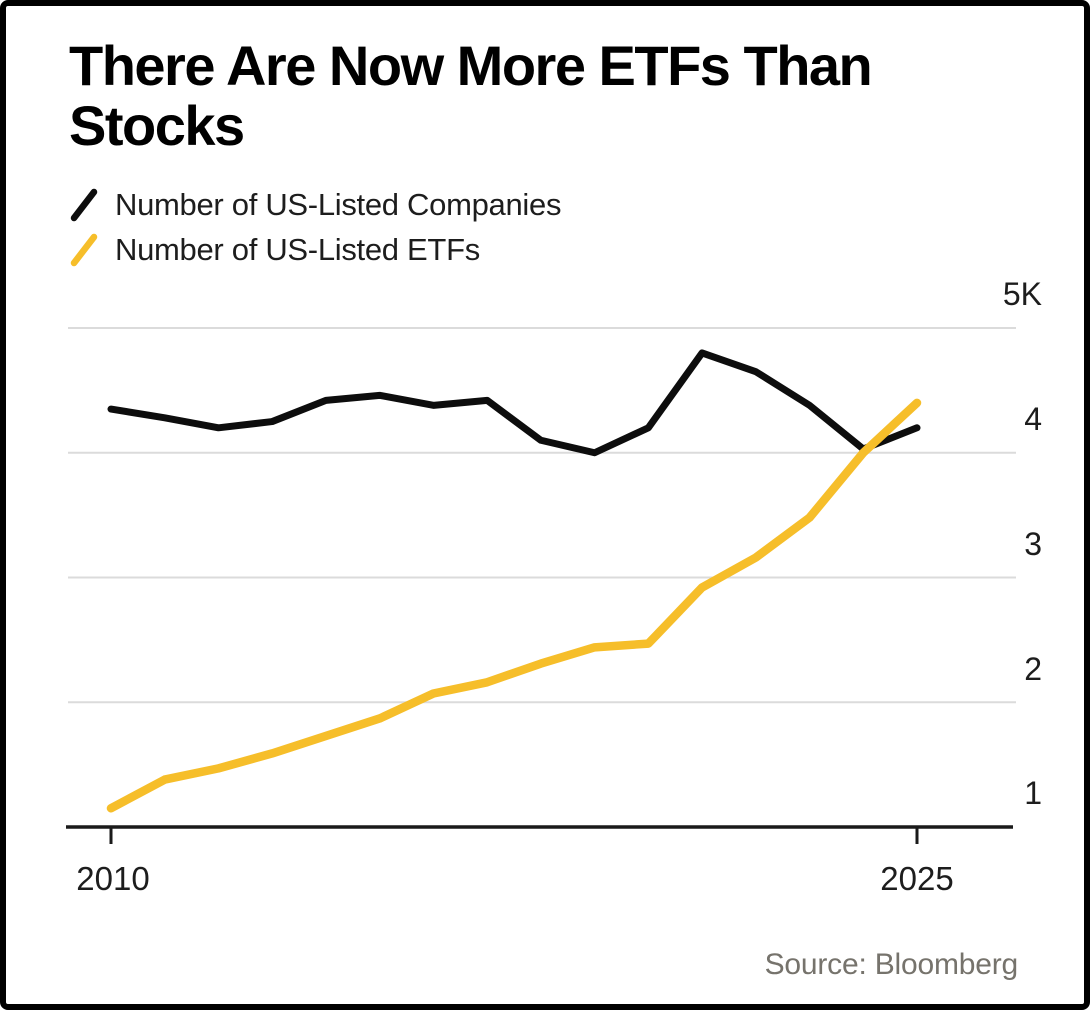 The height and width of the screenshot is (1010, 1090). I want to click on legend-item-etfs: Number of US-Listed ETFs, so click(315, 249).